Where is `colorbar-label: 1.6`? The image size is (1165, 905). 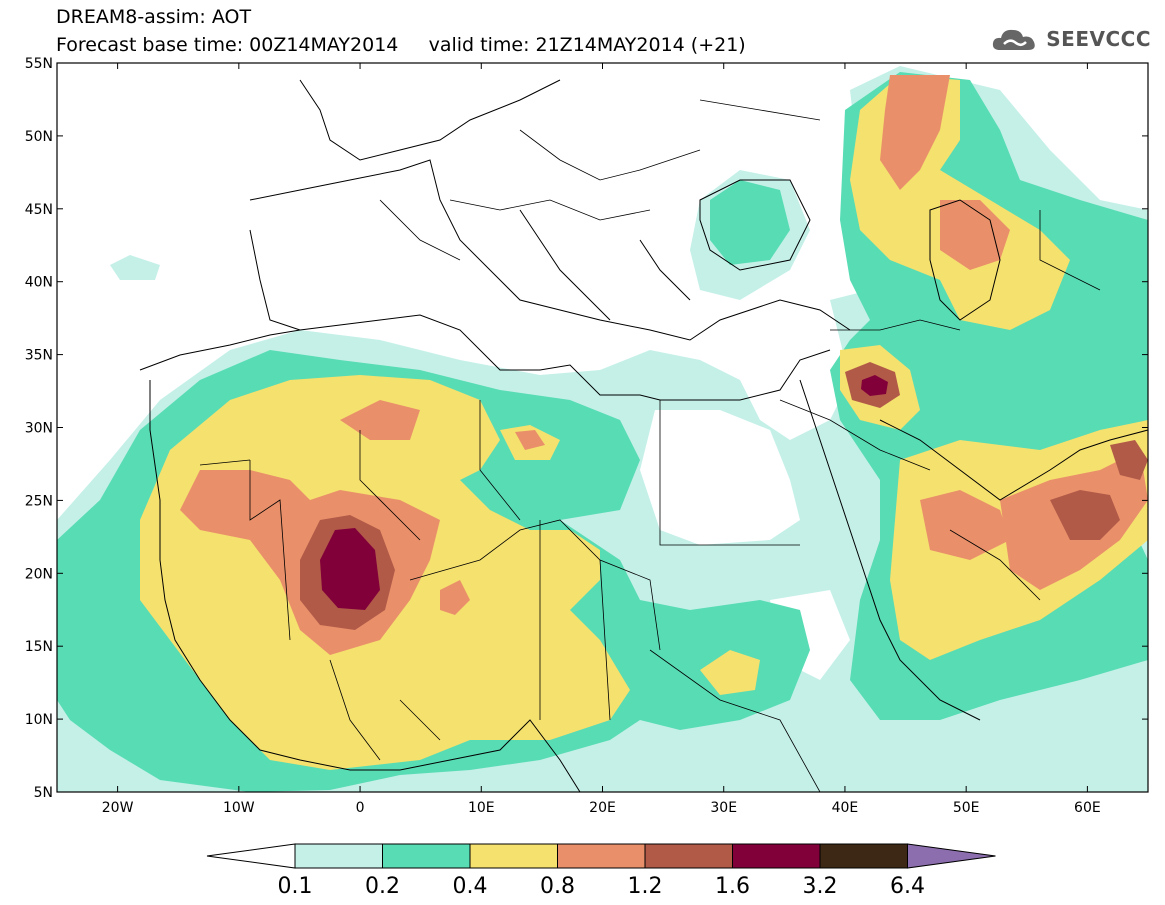
colorbar-label: 1.6 is located at coordinates (732, 886).